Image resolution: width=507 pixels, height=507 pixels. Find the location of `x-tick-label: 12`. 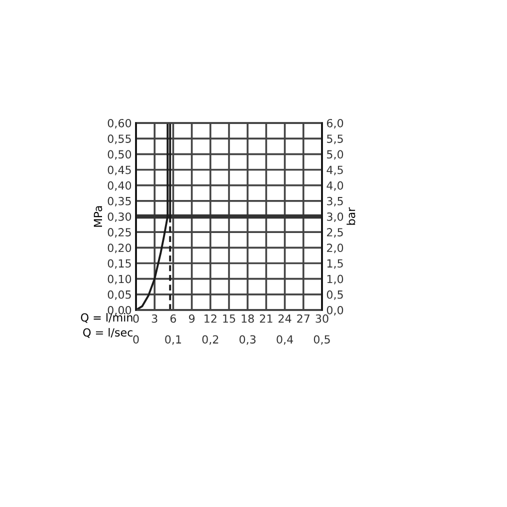

x-tick-label: 12 is located at coordinates (210, 318).